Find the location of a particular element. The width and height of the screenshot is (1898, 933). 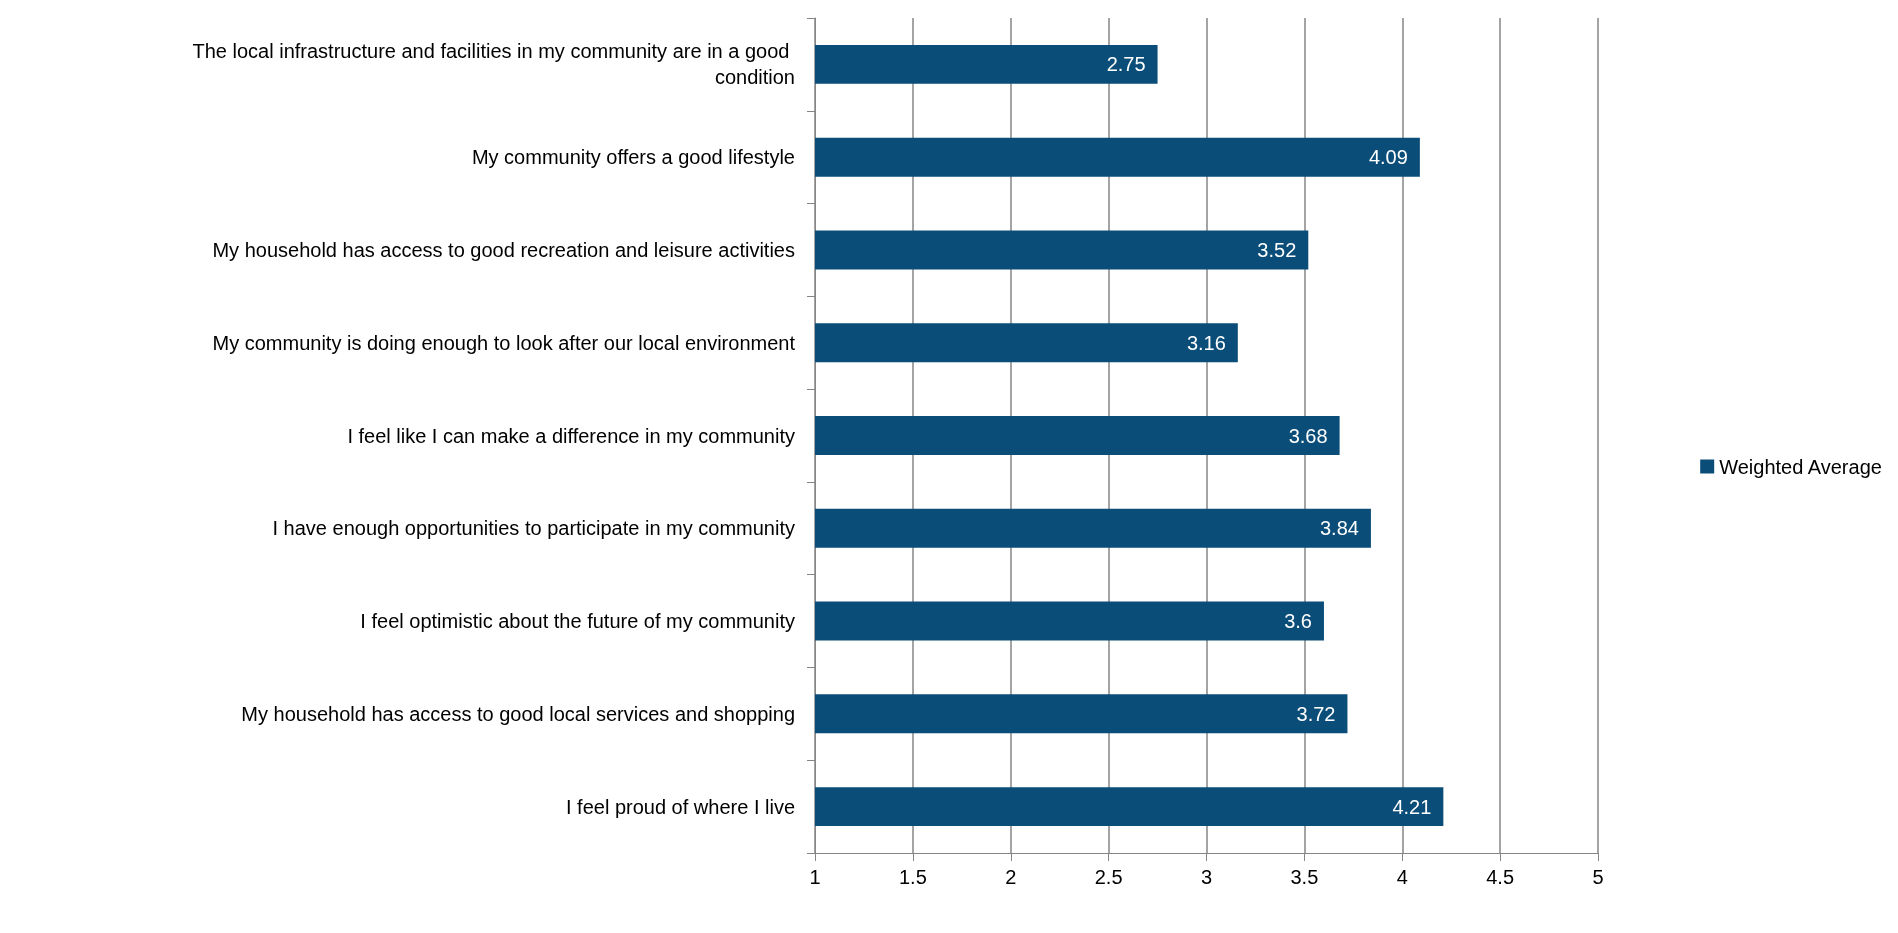

x-tick-label: 3.5 is located at coordinates (1304, 877).